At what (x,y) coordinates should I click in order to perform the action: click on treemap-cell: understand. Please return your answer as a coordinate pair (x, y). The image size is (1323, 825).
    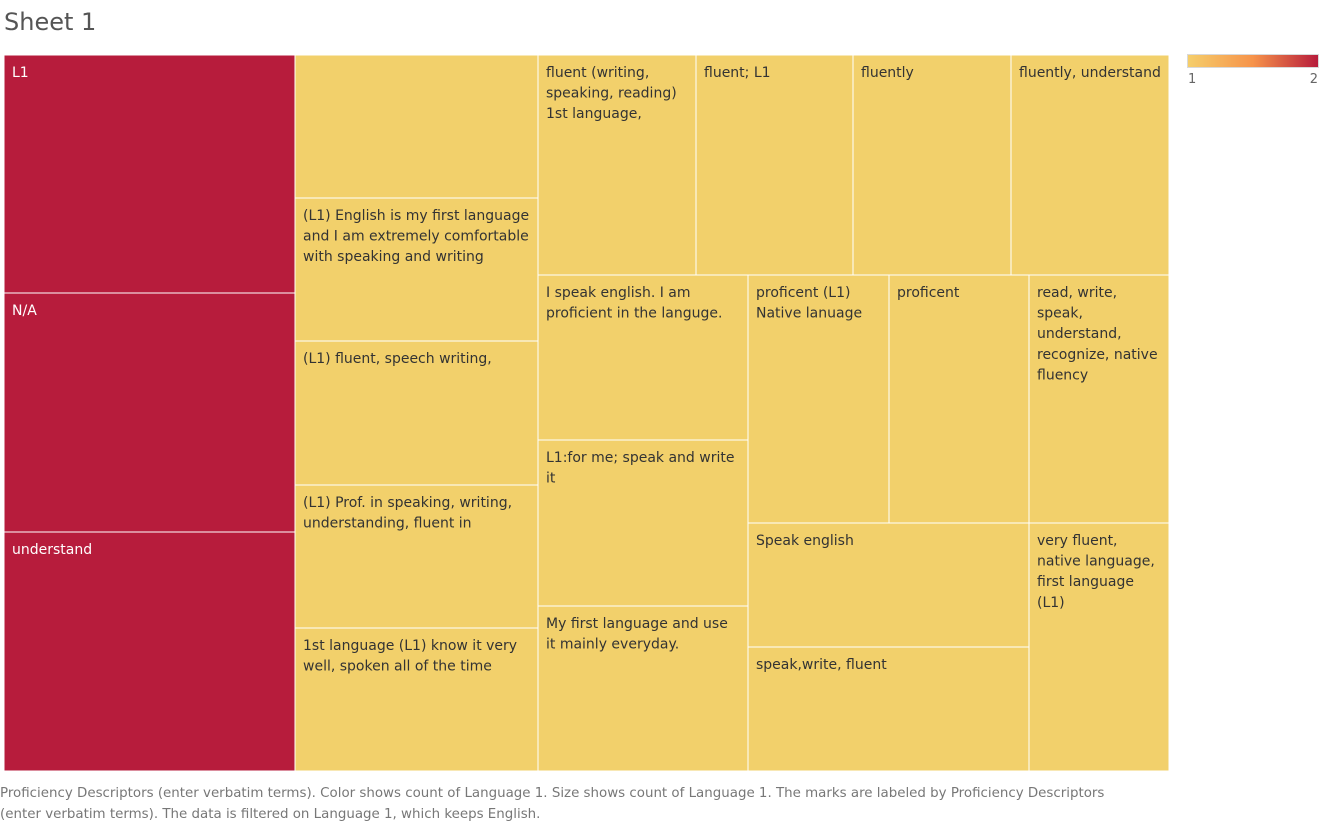
    Looking at the image, I should click on (149, 651).